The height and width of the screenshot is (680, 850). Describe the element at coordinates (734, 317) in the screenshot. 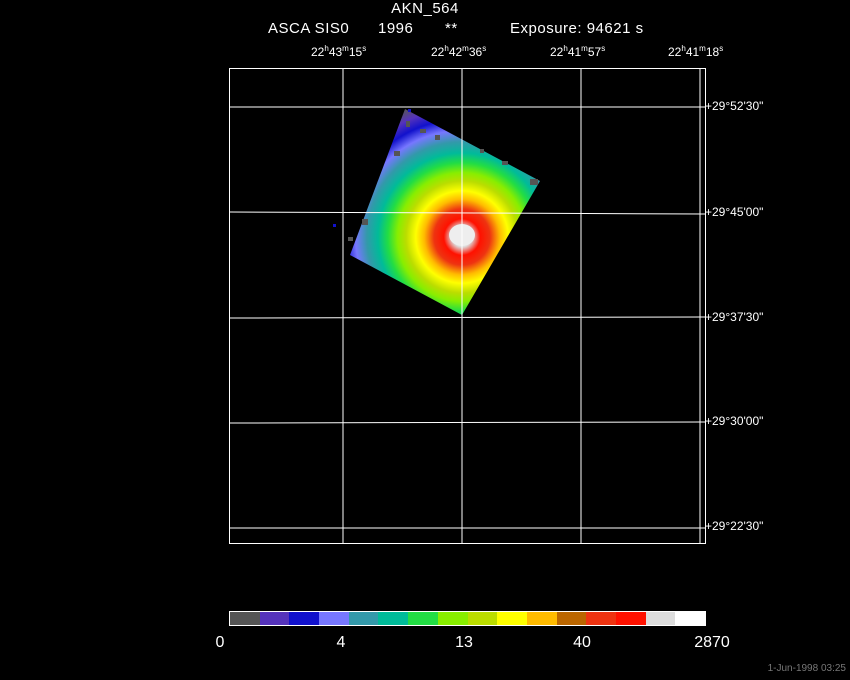

I see `dec-tick-label: +29°37'30"` at that location.